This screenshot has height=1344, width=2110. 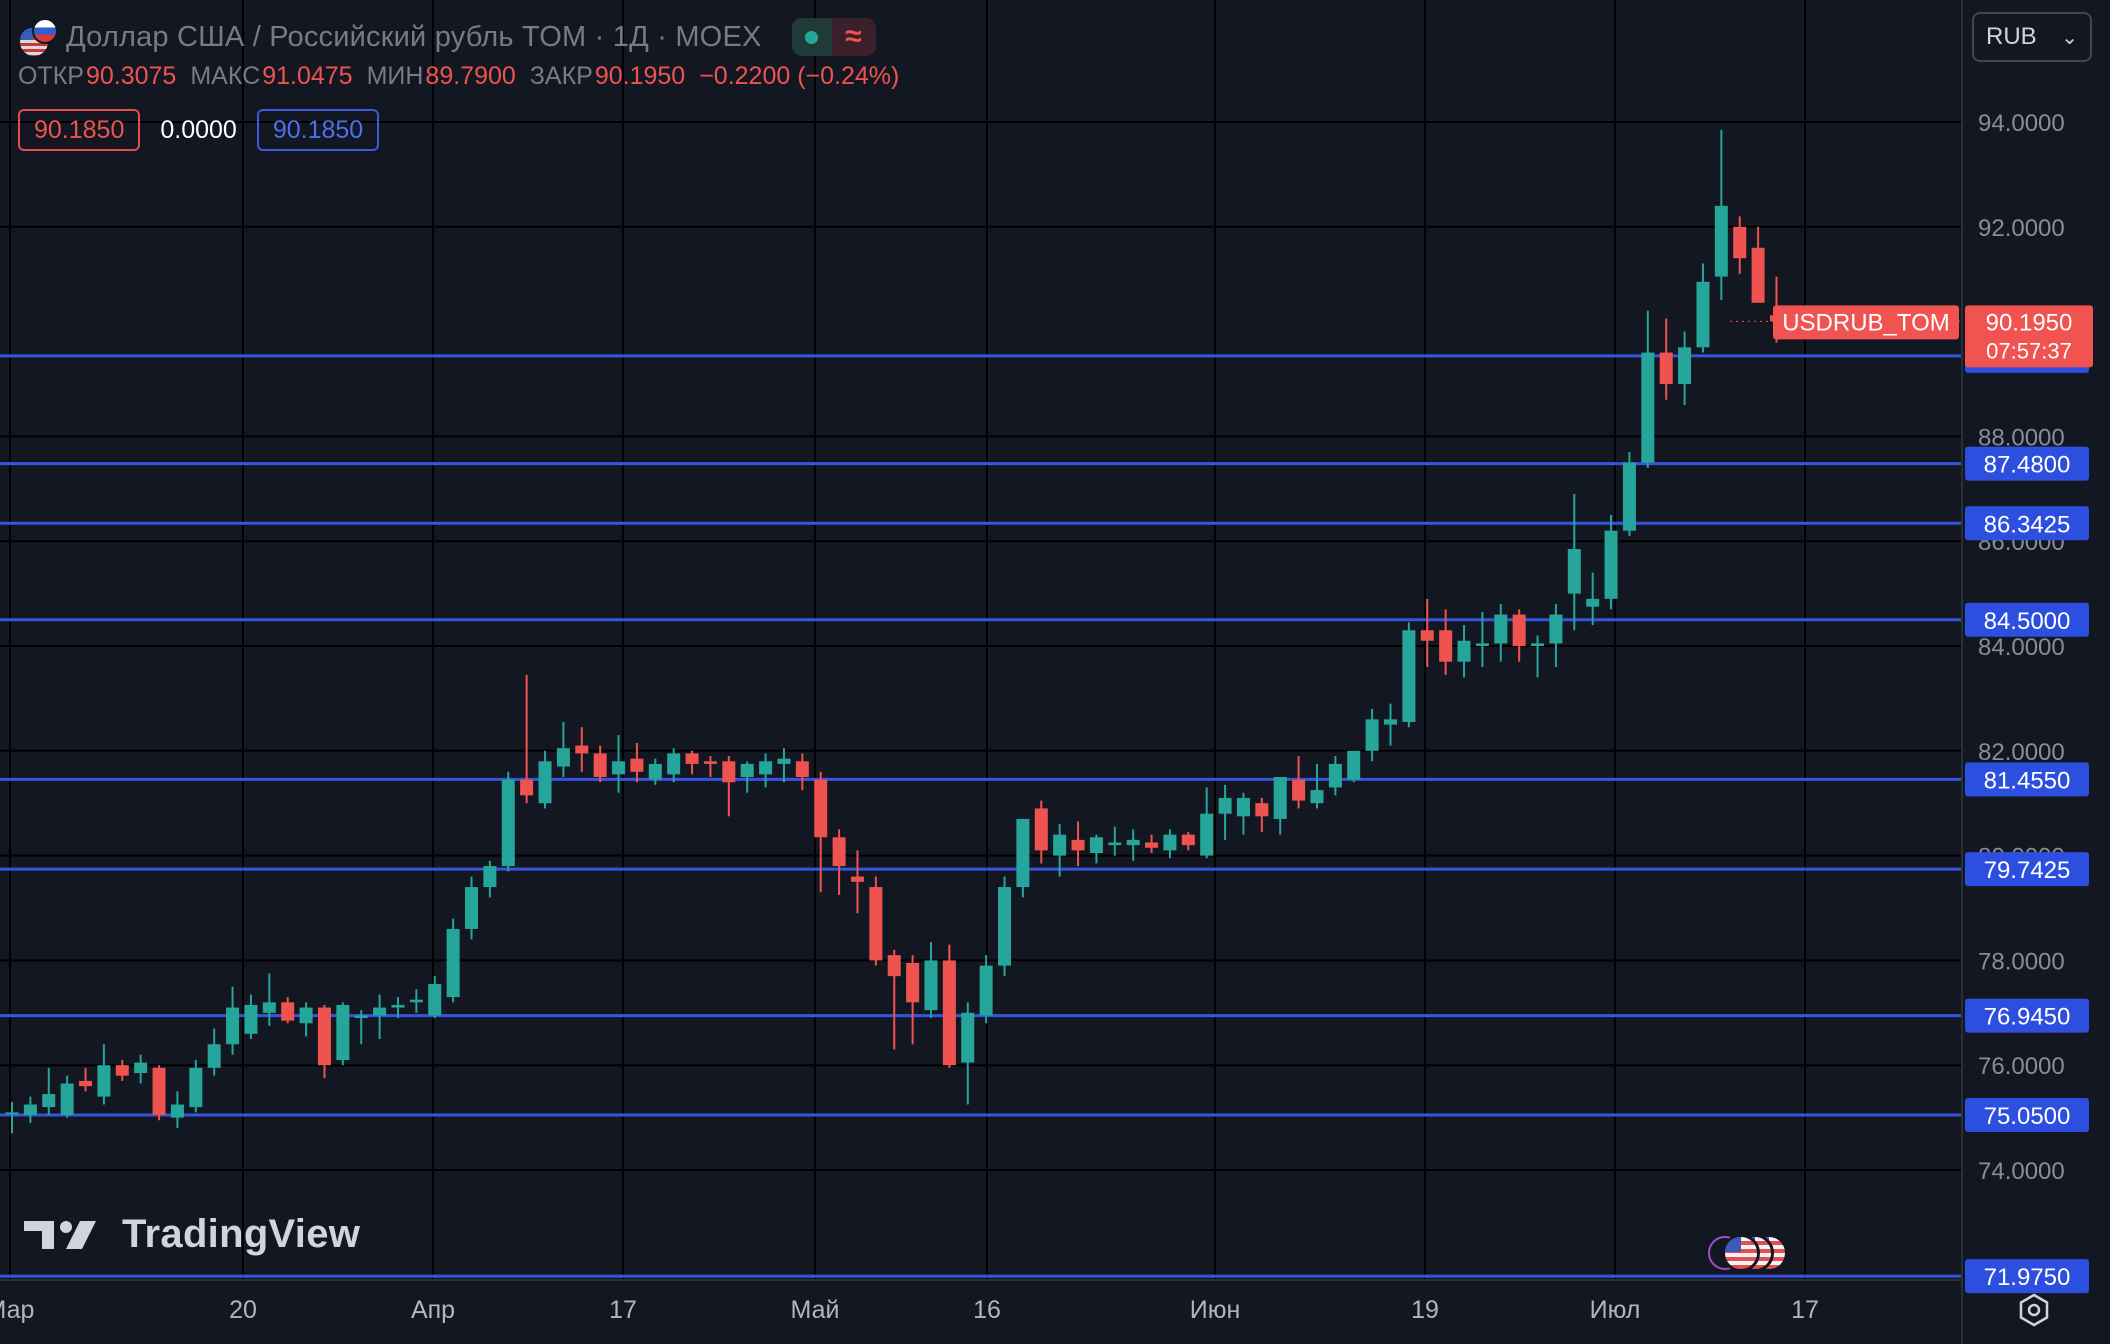 I want to click on us-flag-event-icon, so click(x=1741, y=1253).